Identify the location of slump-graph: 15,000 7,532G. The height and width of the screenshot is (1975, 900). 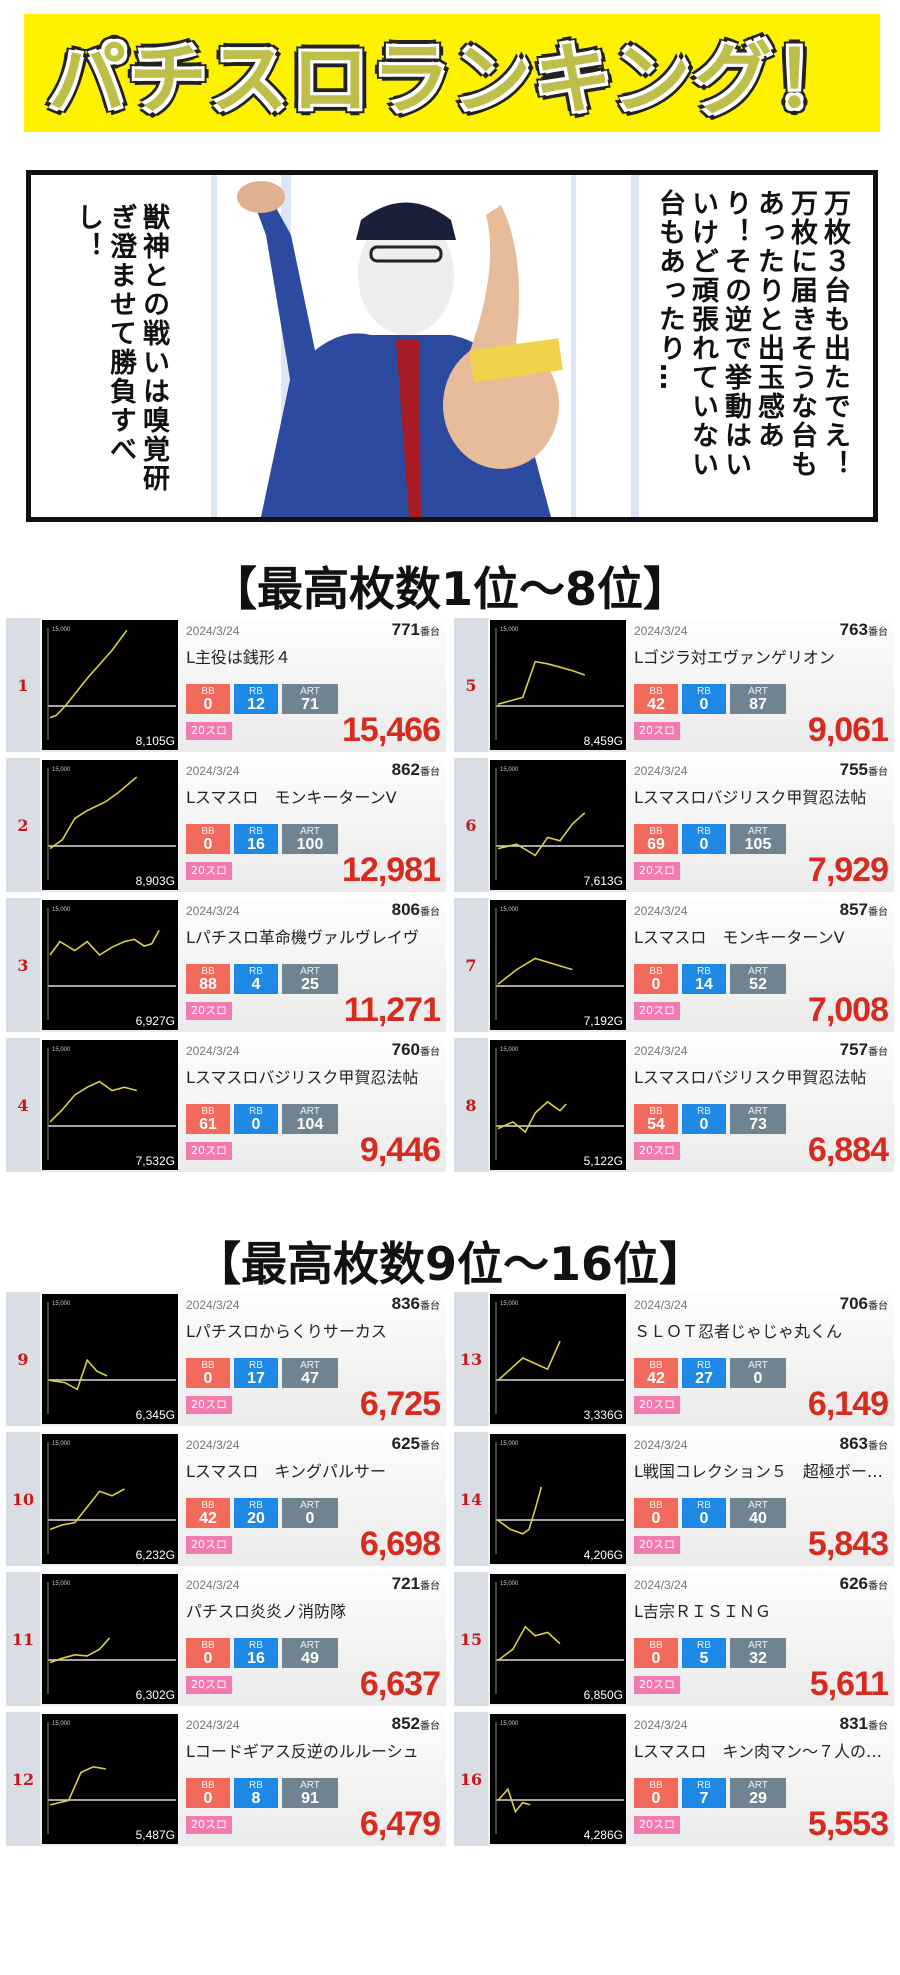
(110, 1105).